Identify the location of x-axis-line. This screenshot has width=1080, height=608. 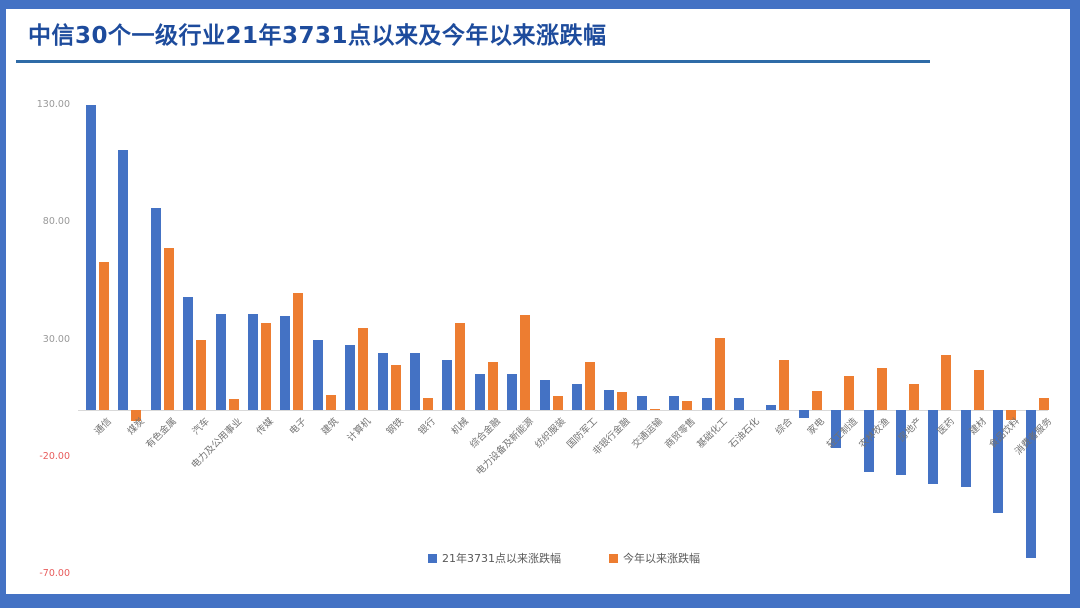
(563, 410).